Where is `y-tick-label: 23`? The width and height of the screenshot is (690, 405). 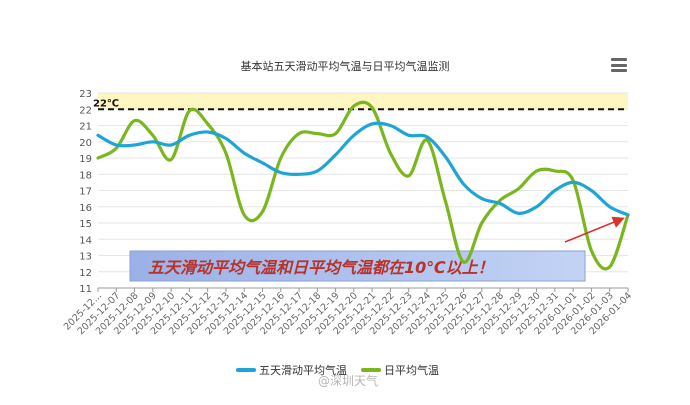 y-tick-label: 23 is located at coordinates (85, 94).